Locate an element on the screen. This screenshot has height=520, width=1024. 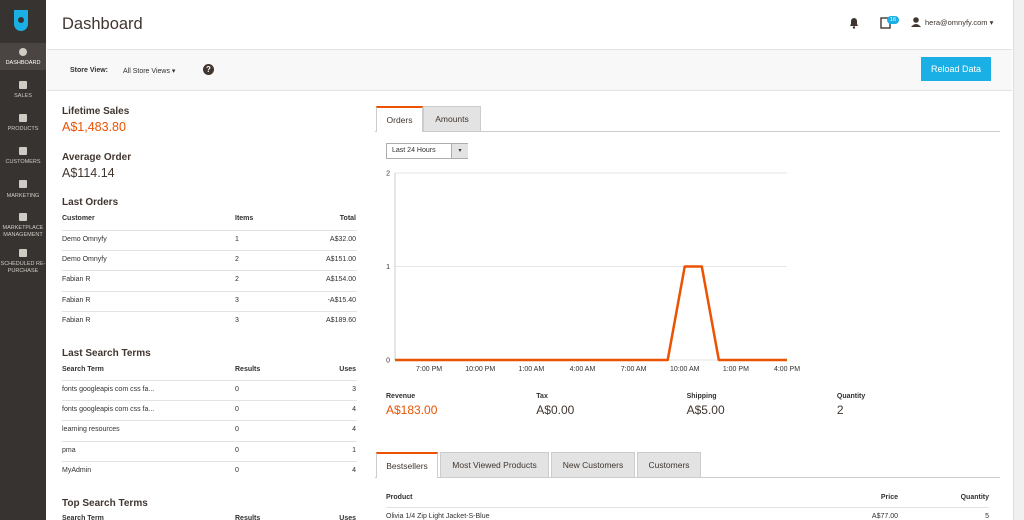
tab: Amounts is located at coordinates (452, 119).